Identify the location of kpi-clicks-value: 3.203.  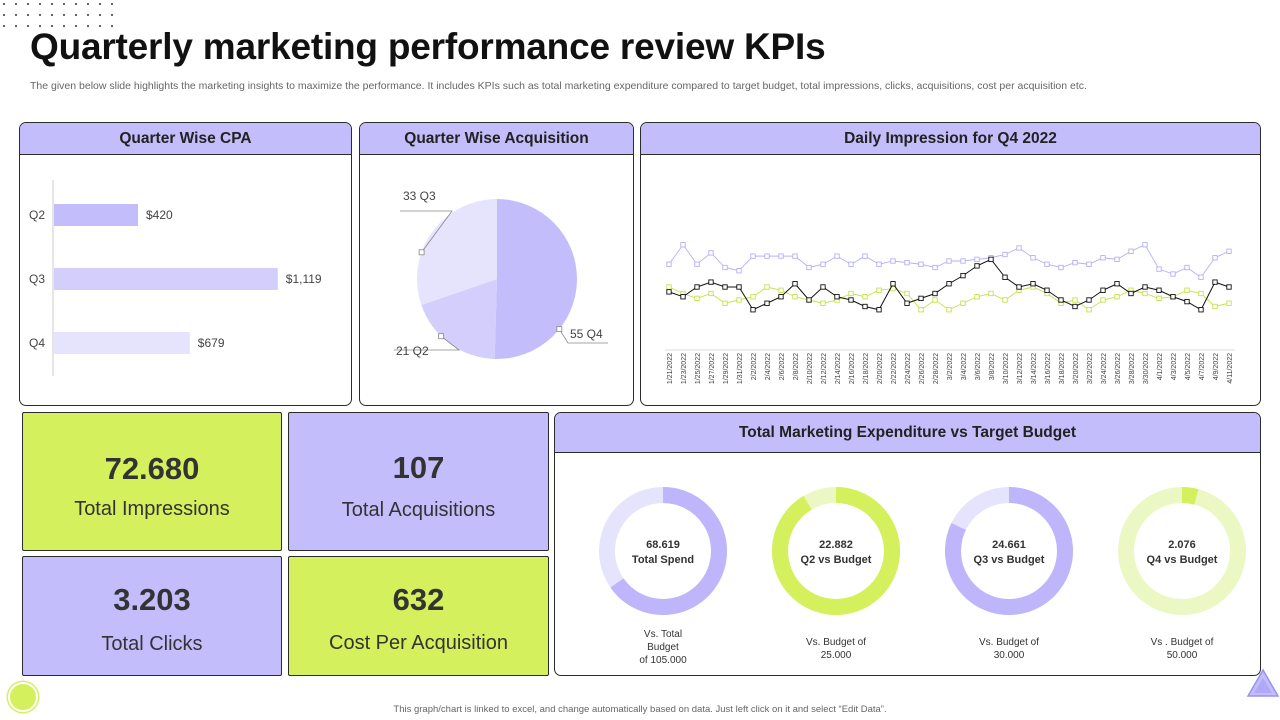
(152, 599).